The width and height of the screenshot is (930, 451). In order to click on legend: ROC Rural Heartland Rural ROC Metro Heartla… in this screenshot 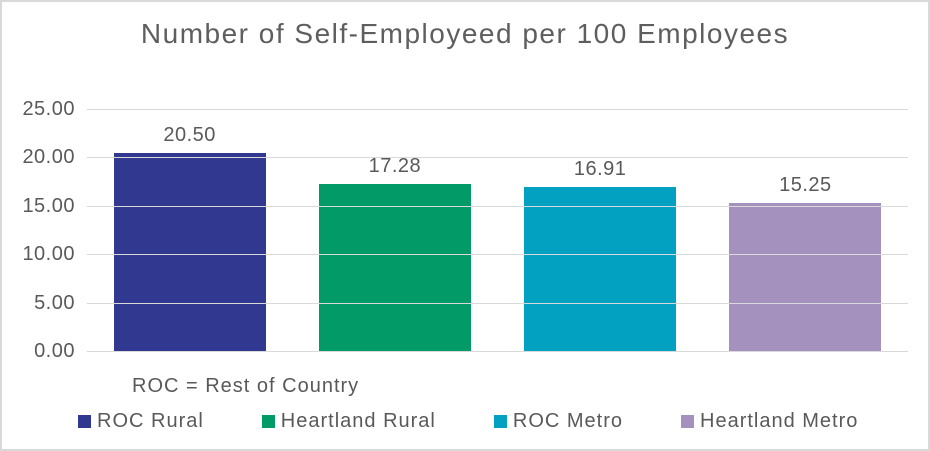, I will do `click(468, 421)`.